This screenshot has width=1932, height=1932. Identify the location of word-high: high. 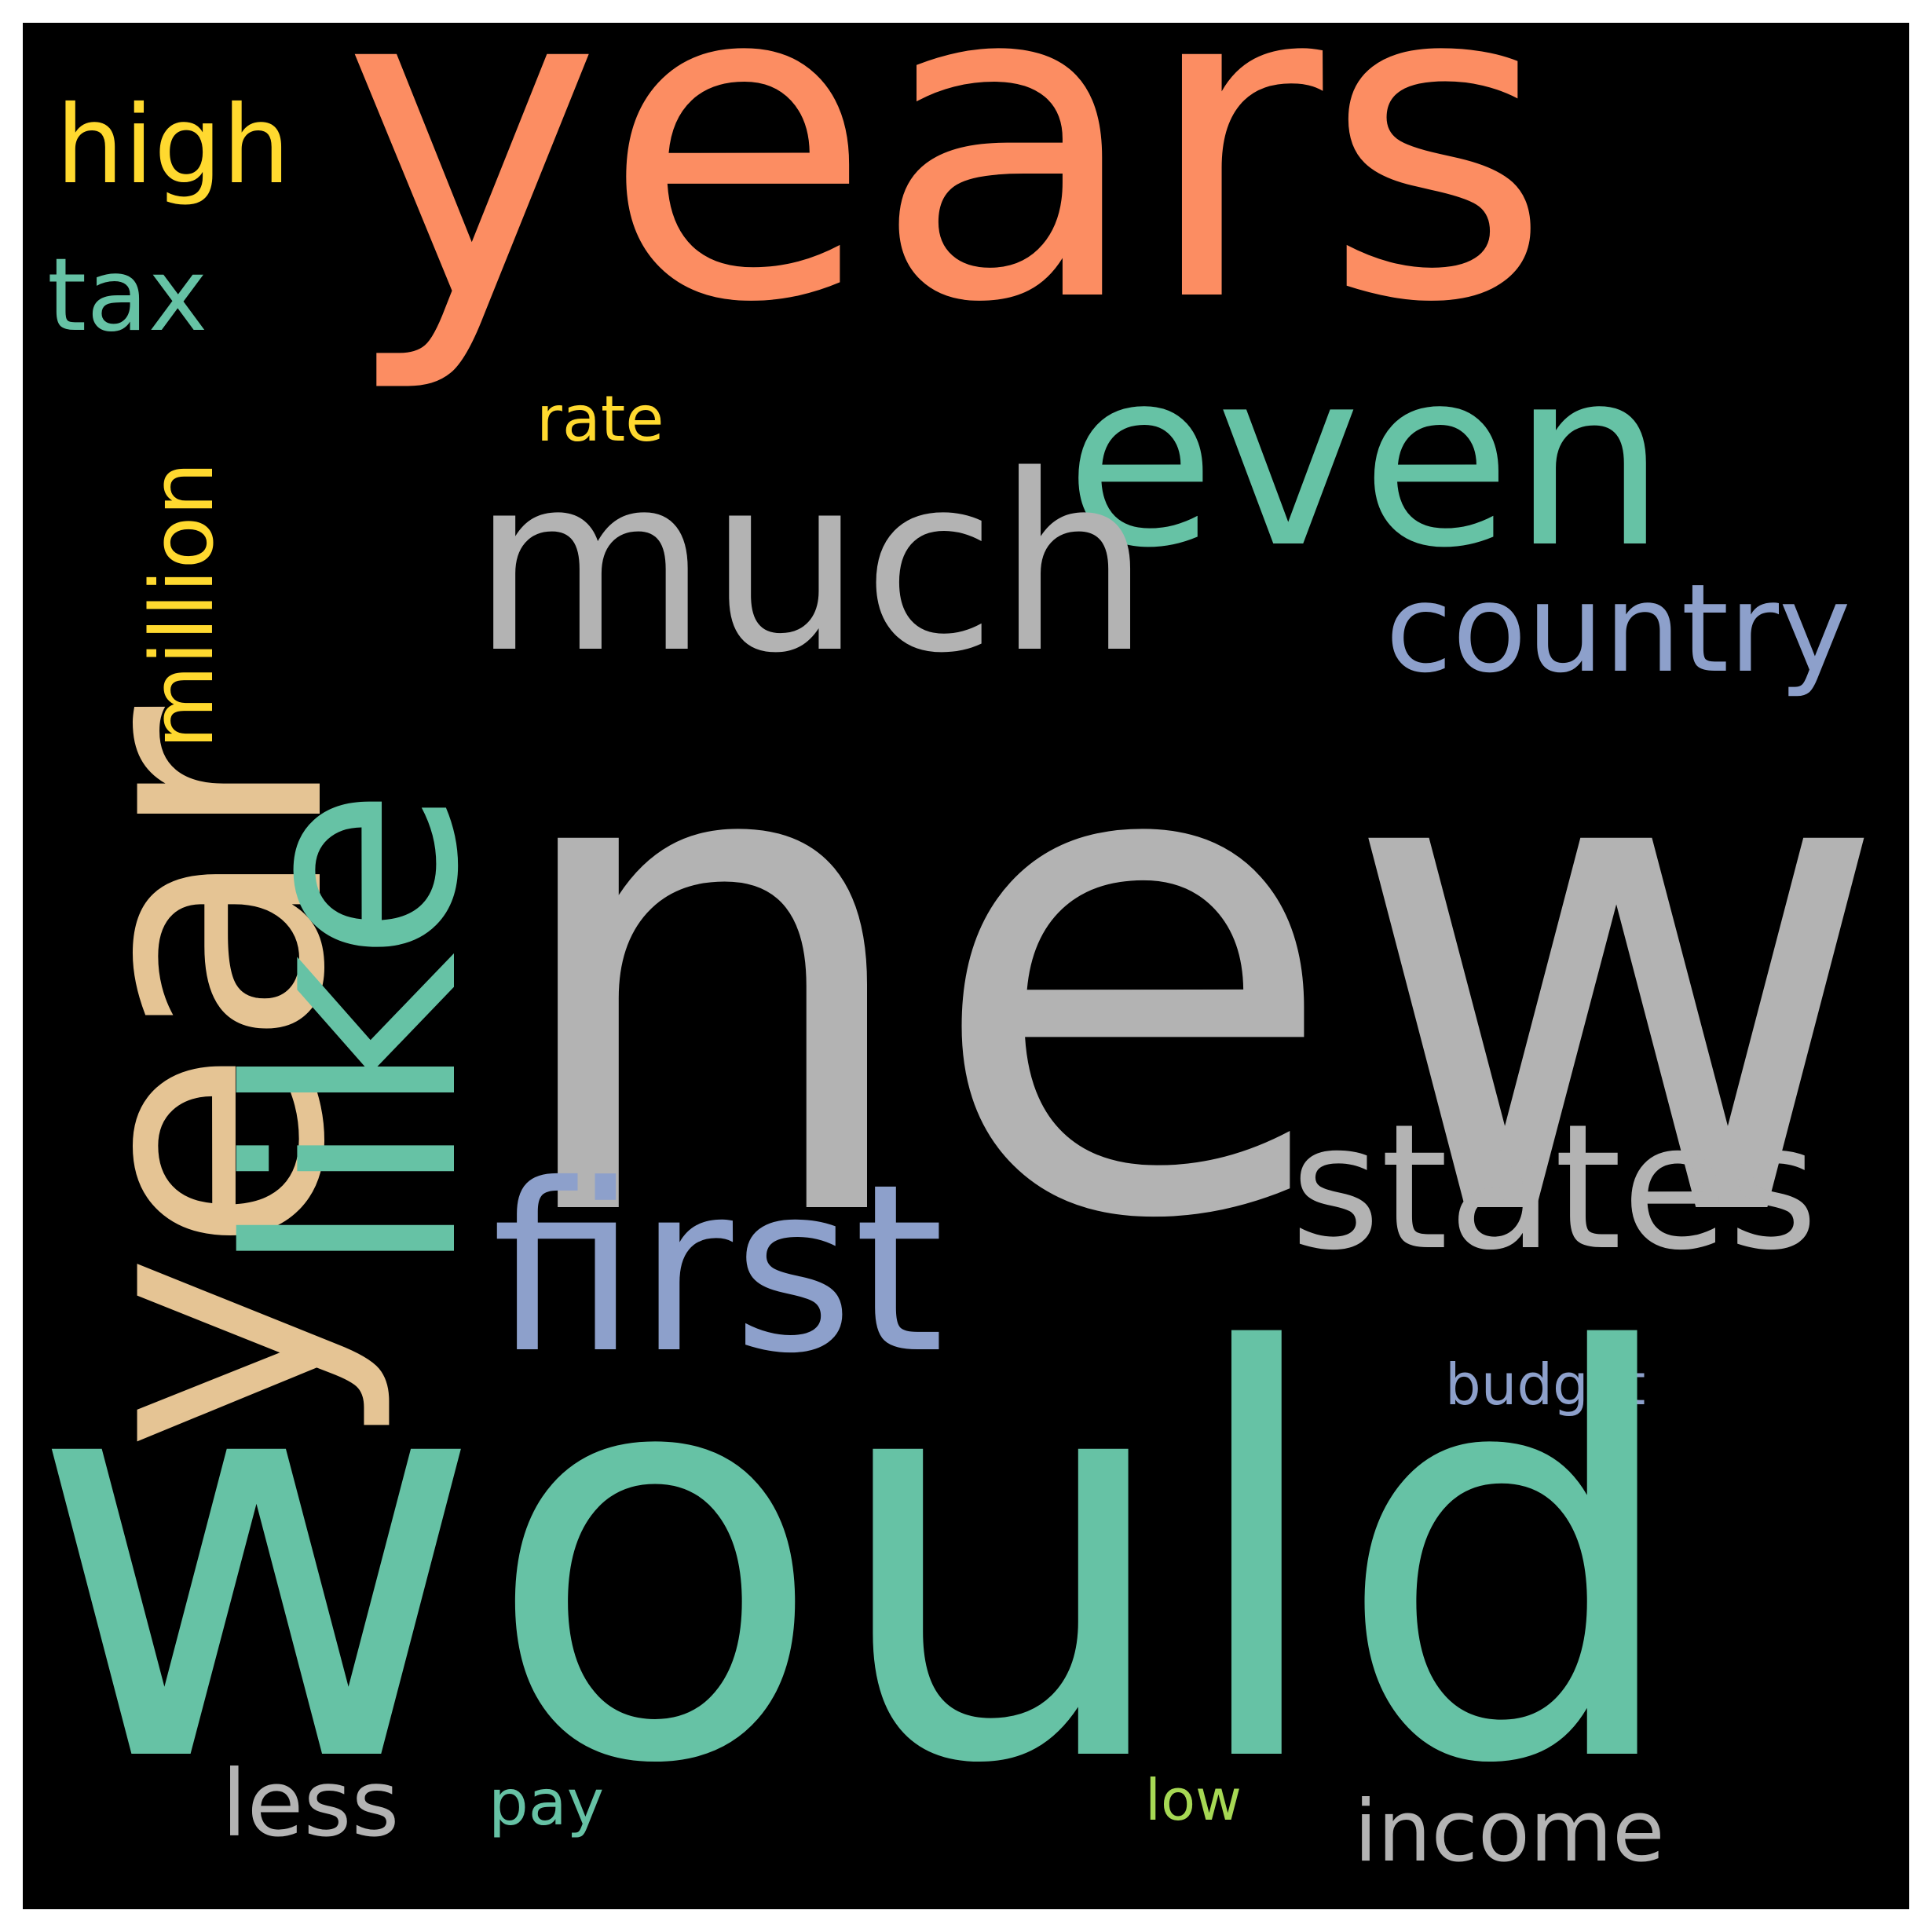
(174, 146).